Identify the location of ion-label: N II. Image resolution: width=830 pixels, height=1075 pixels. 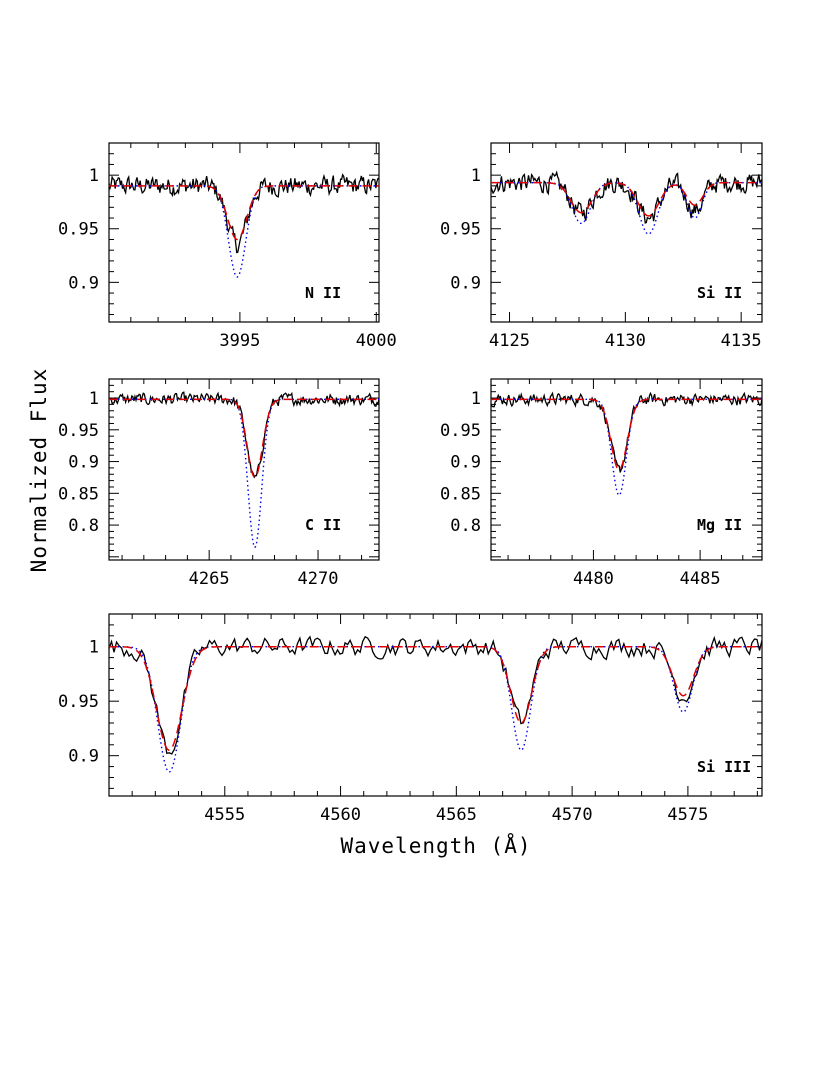
(323, 293).